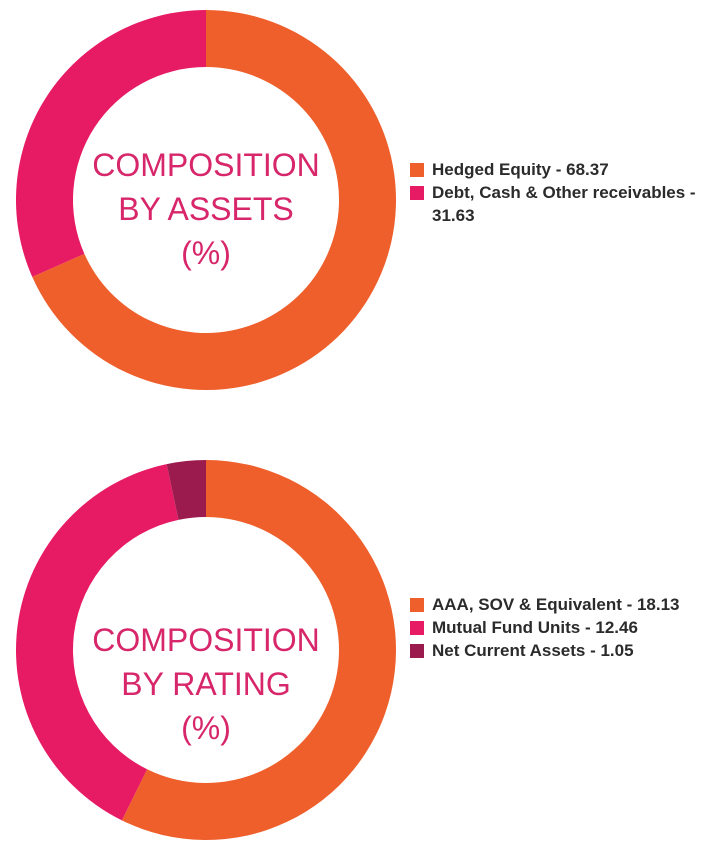  What do you see at coordinates (417, 651) in the screenshot?
I see `legend-swatch-maroon` at bounding box center [417, 651].